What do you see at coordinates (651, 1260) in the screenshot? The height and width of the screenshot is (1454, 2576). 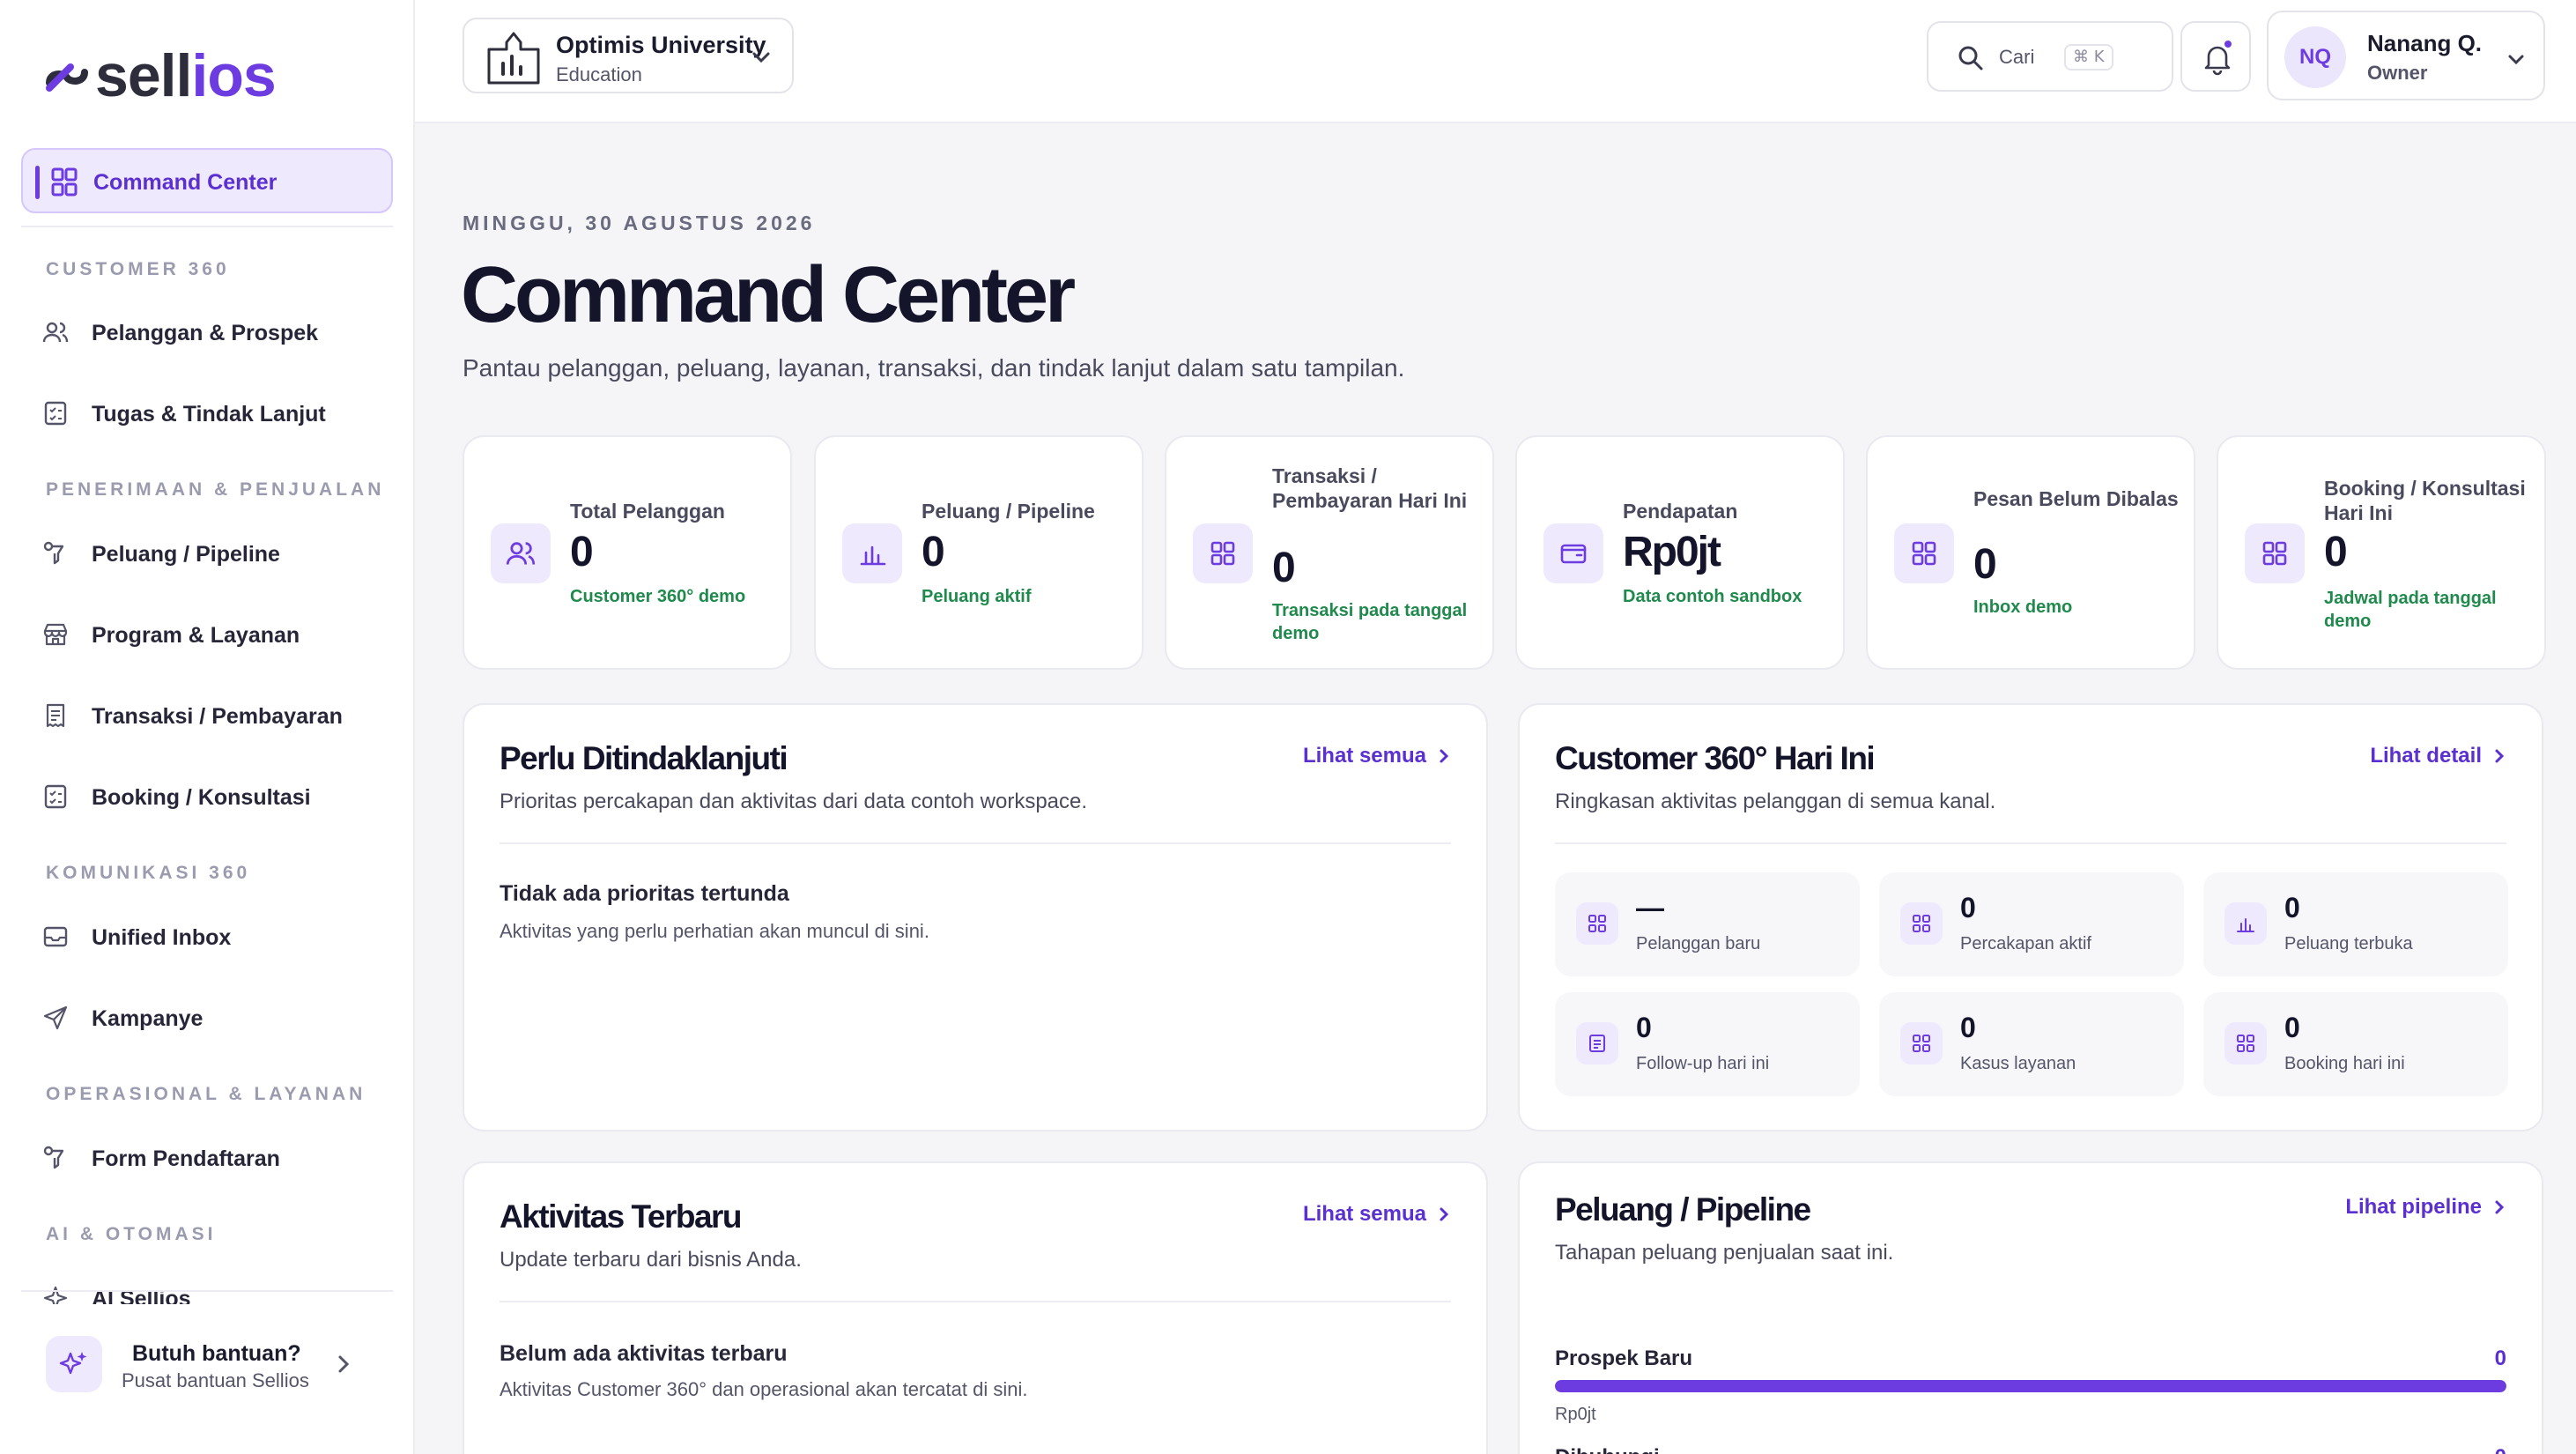 I see `panel-subtitle: Update terbaru dari bisnis Anda.` at bounding box center [651, 1260].